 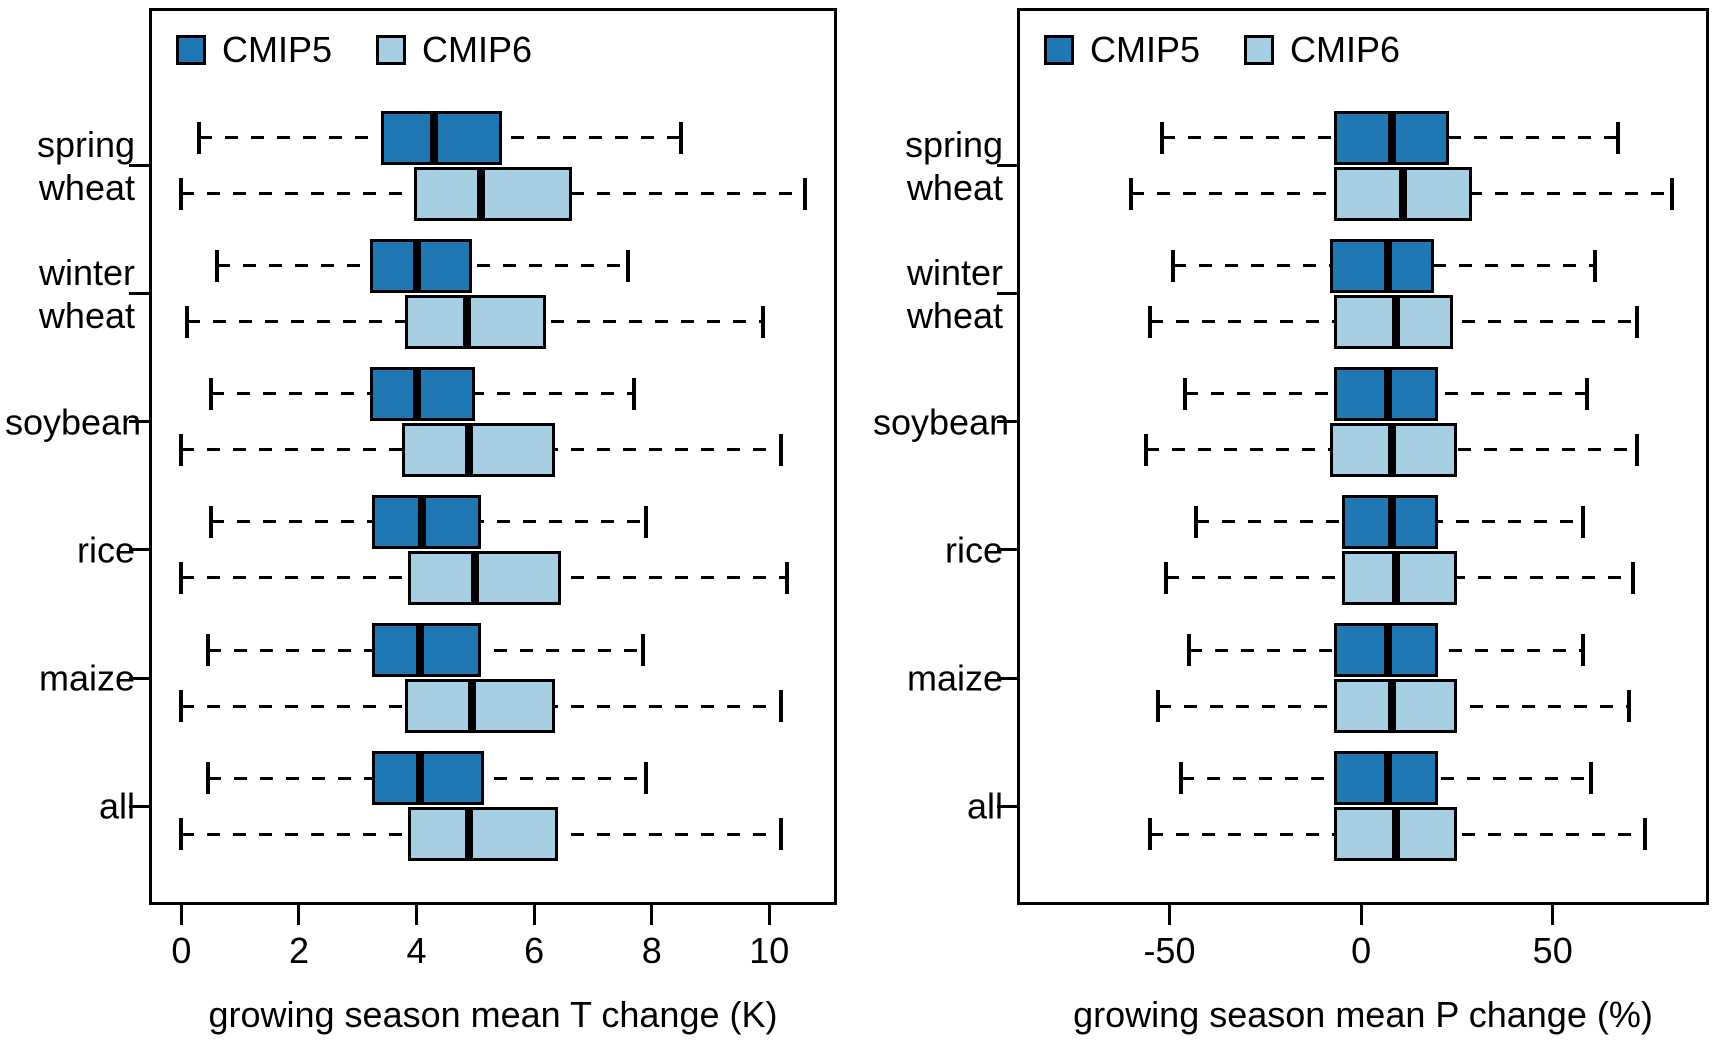 What do you see at coordinates (651, 950) in the screenshot?
I see `x-tick-label: 8` at bounding box center [651, 950].